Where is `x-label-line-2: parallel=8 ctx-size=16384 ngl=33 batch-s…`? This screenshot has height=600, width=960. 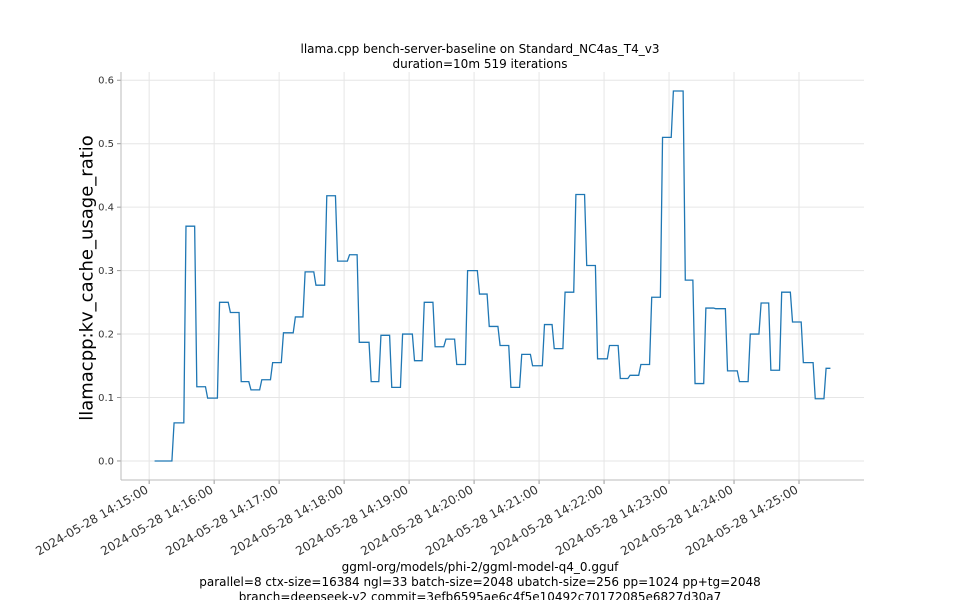 x-label-line-2: parallel=8 ctx-size=16384 ngl=33 batch-s… is located at coordinates (480, 582).